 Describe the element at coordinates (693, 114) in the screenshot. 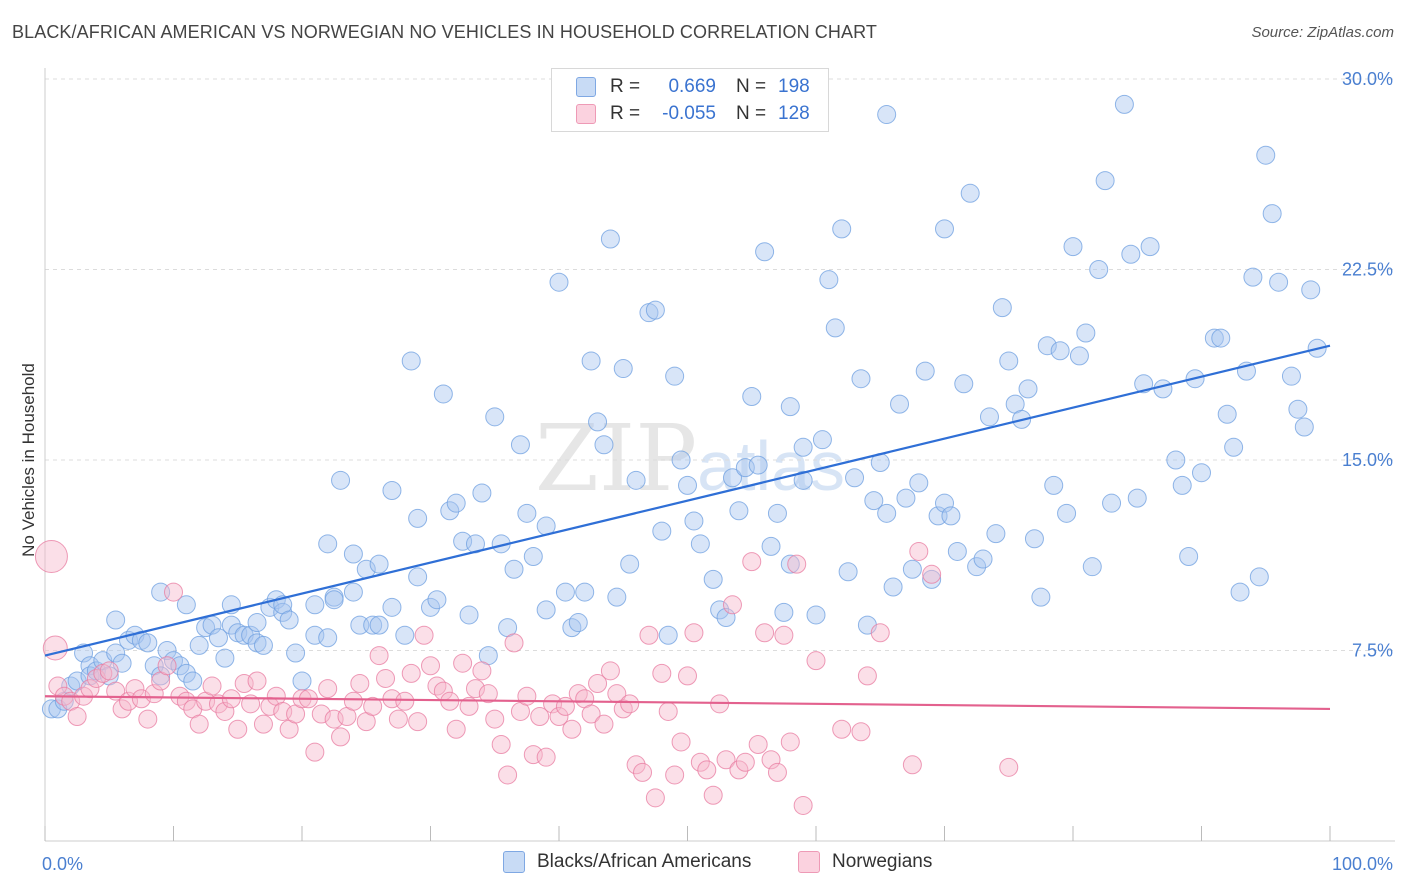

I see `legend-row-norwegians: R = -0.055 N = 128` at that location.